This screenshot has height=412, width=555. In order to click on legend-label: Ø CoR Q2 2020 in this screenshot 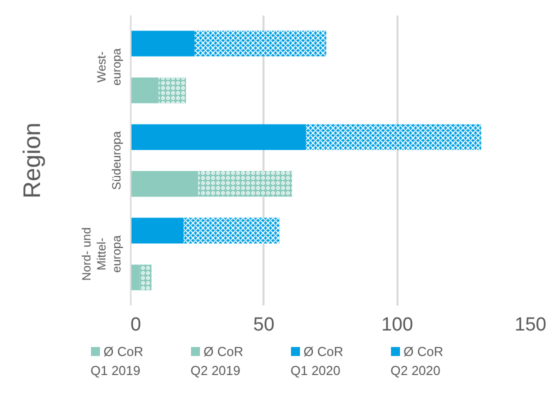, I will do `click(417, 361)`.